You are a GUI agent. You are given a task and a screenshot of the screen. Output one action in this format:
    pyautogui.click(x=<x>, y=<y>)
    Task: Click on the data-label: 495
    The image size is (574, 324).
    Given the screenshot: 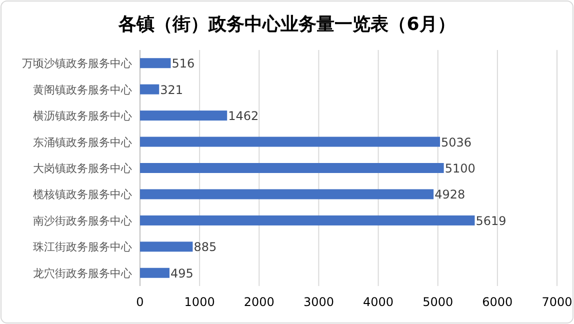 What is the action you would take?
    pyautogui.click(x=182, y=273)
    